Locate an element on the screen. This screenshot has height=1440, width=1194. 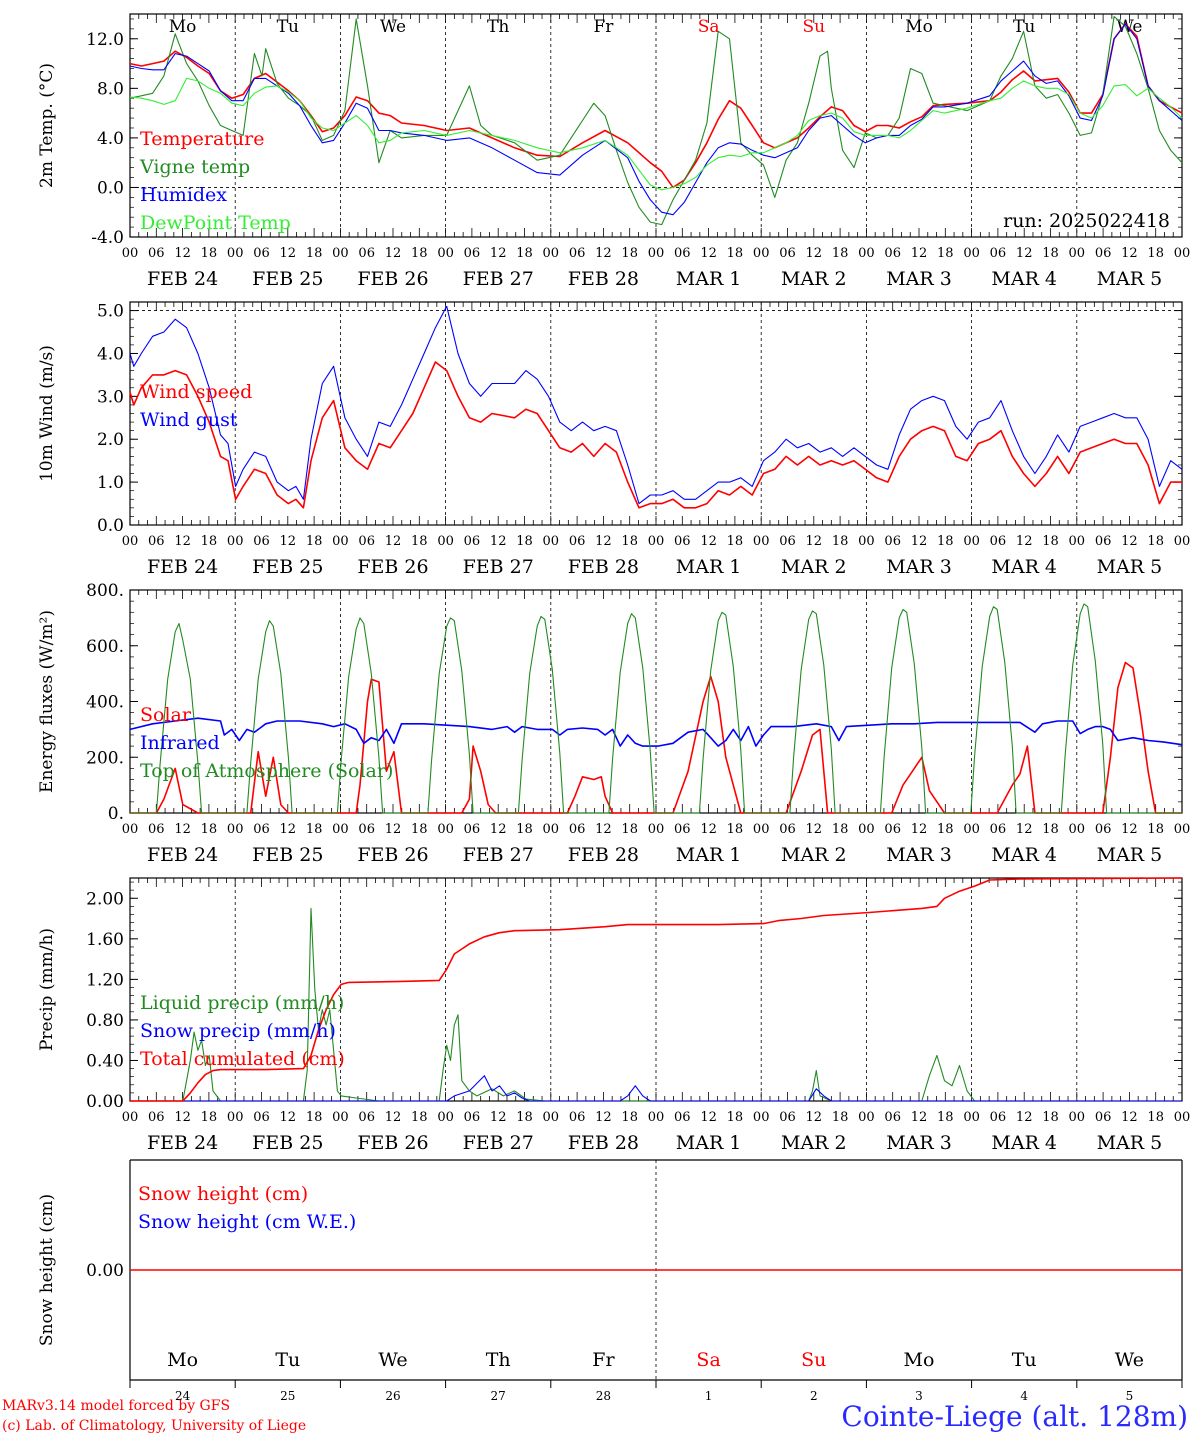
legend-entry: Wind speed is located at coordinates (196, 392).